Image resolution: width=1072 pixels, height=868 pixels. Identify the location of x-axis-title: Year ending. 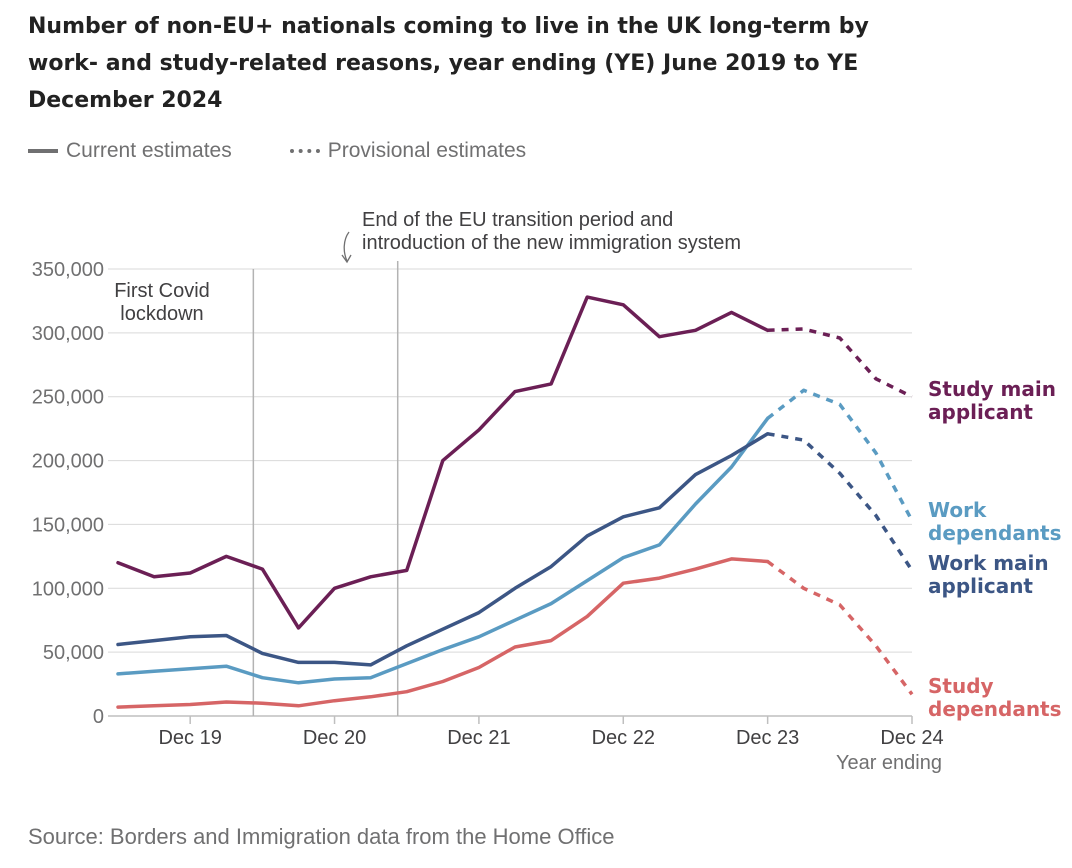
(889, 763).